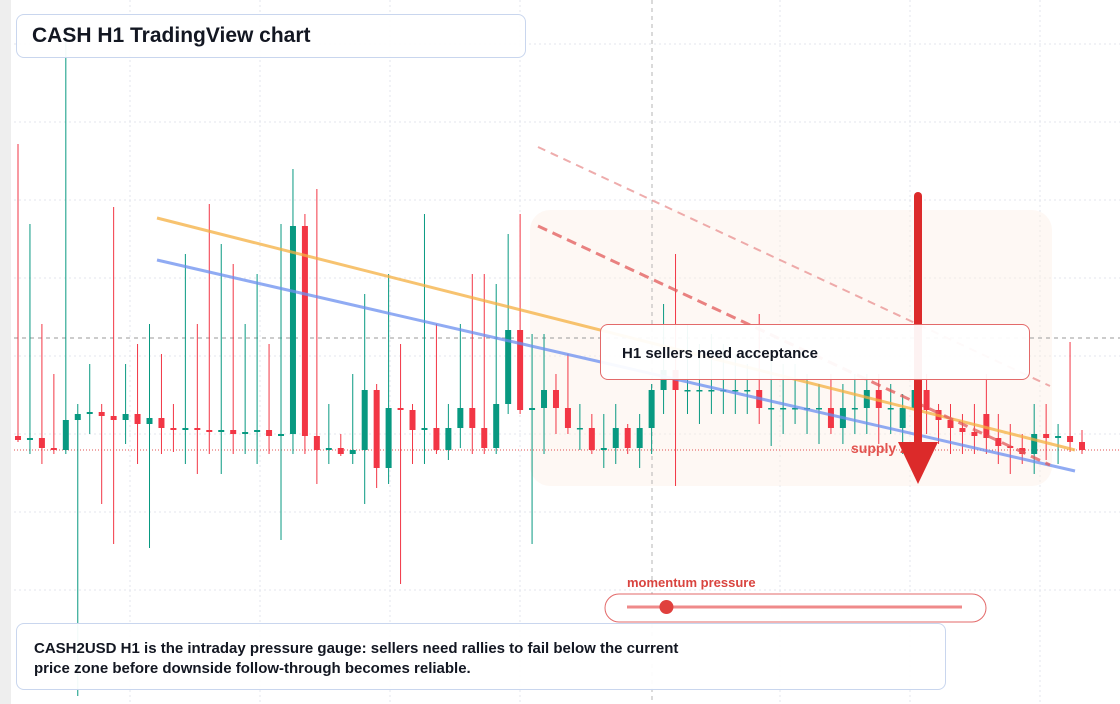 Image resolution: width=1120 pixels, height=704 pixels. Describe the element at coordinates (918, 463) in the screenshot. I see `arrow-head` at that location.